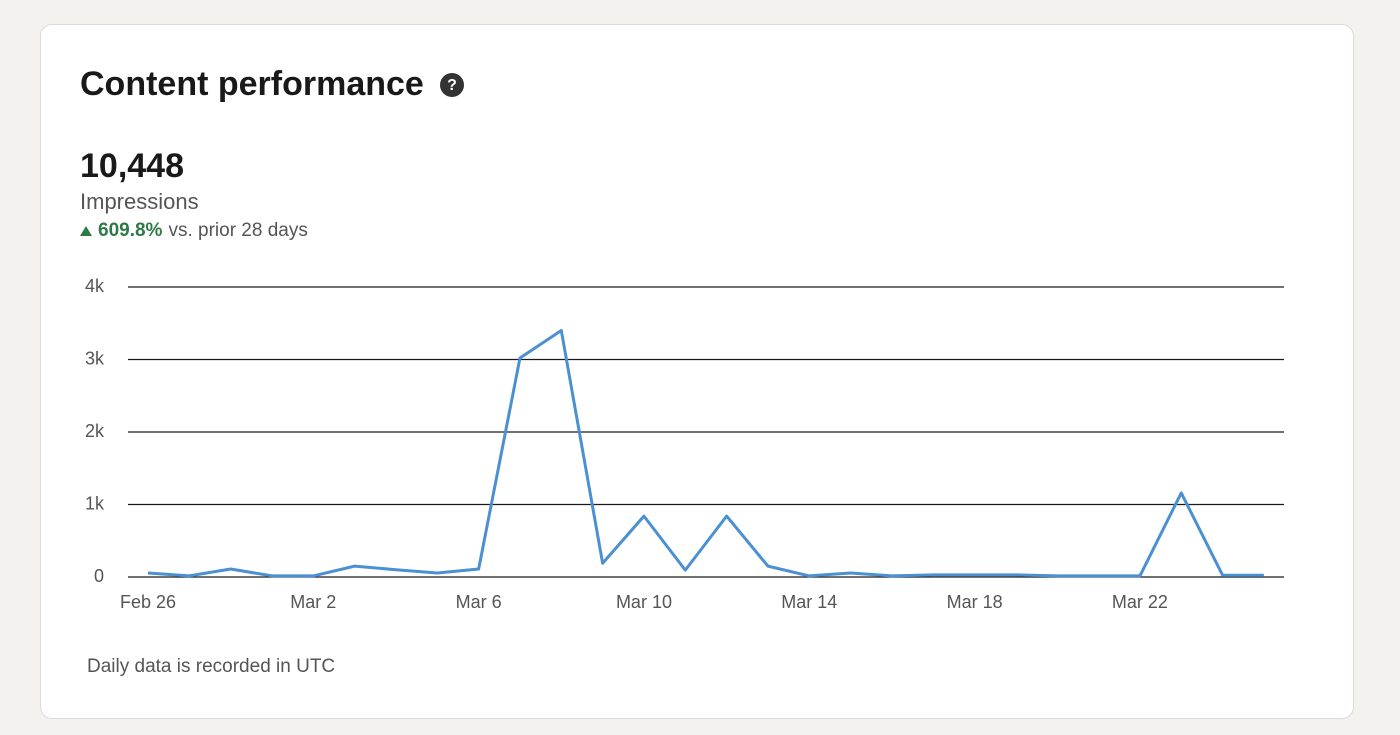  Describe the element at coordinates (975, 602) in the screenshot. I see `x-tick-label: Mar 18` at that location.